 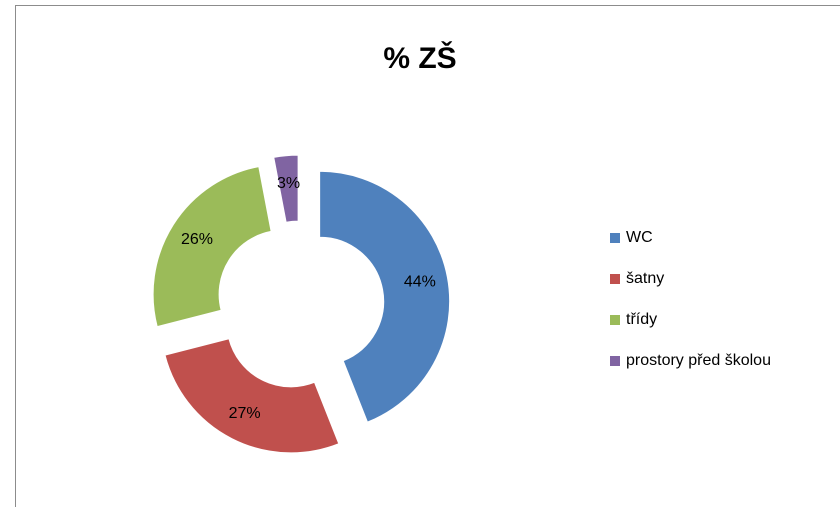 What do you see at coordinates (639, 237) in the screenshot?
I see `legend-label: WC` at bounding box center [639, 237].